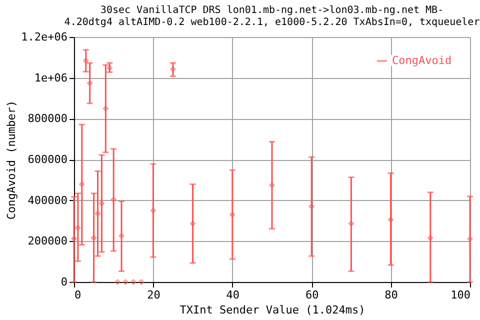 The height and width of the screenshot is (320, 480). Describe the element at coordinates (48, 241) in the screenshot. I see `y-tick-label: 200000` at that location.